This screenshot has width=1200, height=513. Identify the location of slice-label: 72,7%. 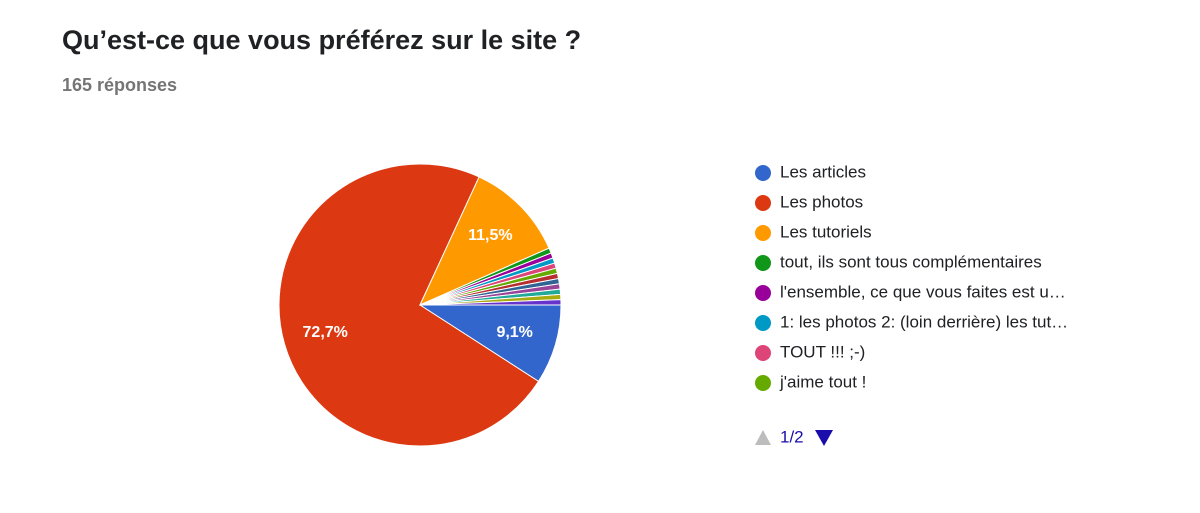
(325, 332).